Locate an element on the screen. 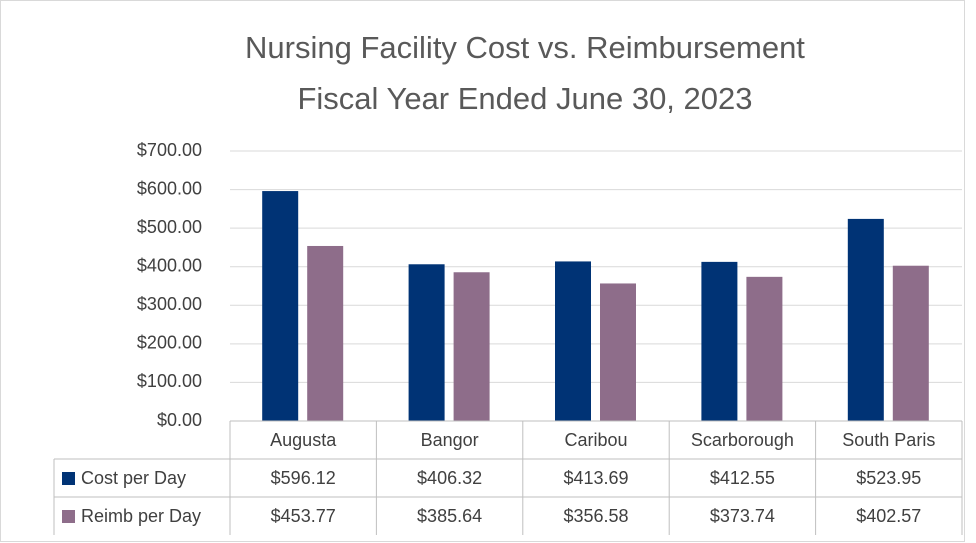 The height and width of the screenshot is (543, 976). y-tick-label: $100.00 is located at coordinates (169, 381).